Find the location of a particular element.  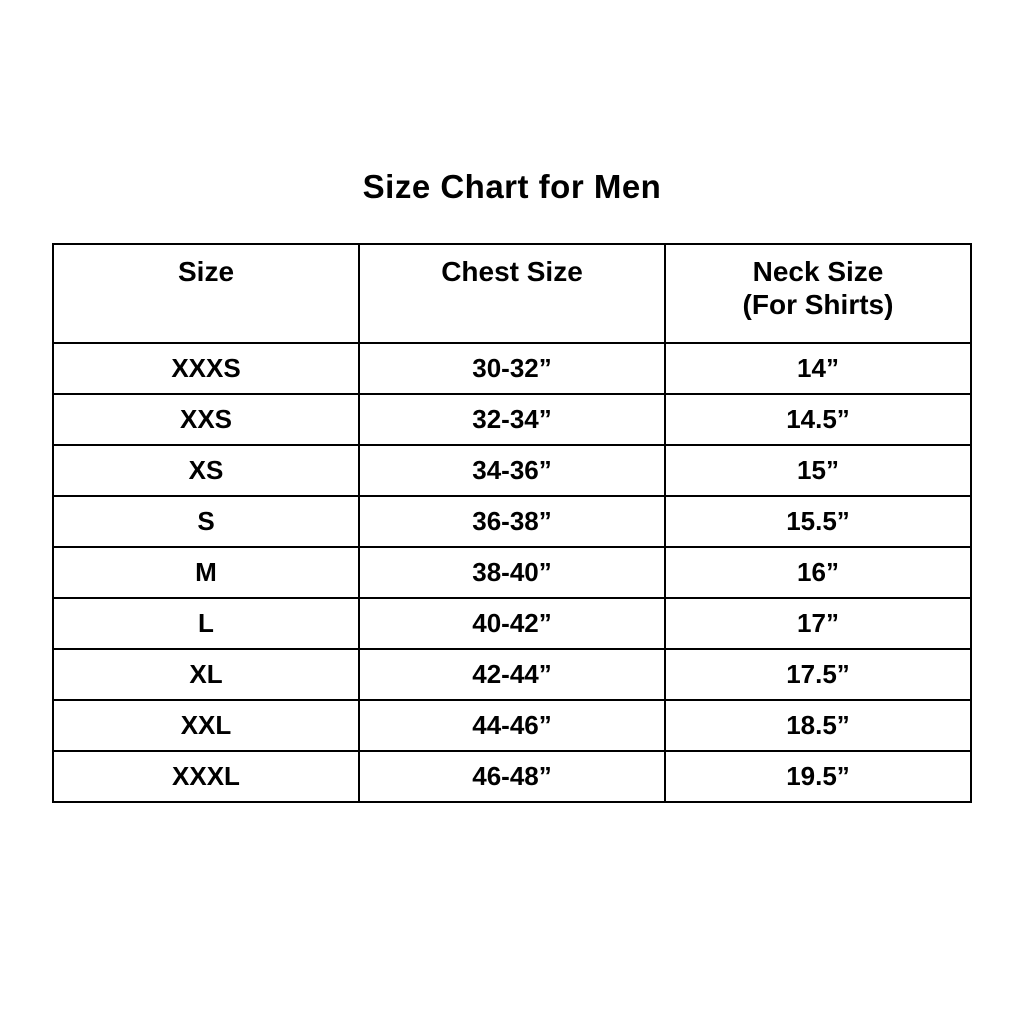

neck-size-cell: 15.5” is located at coordinates (818, 521).